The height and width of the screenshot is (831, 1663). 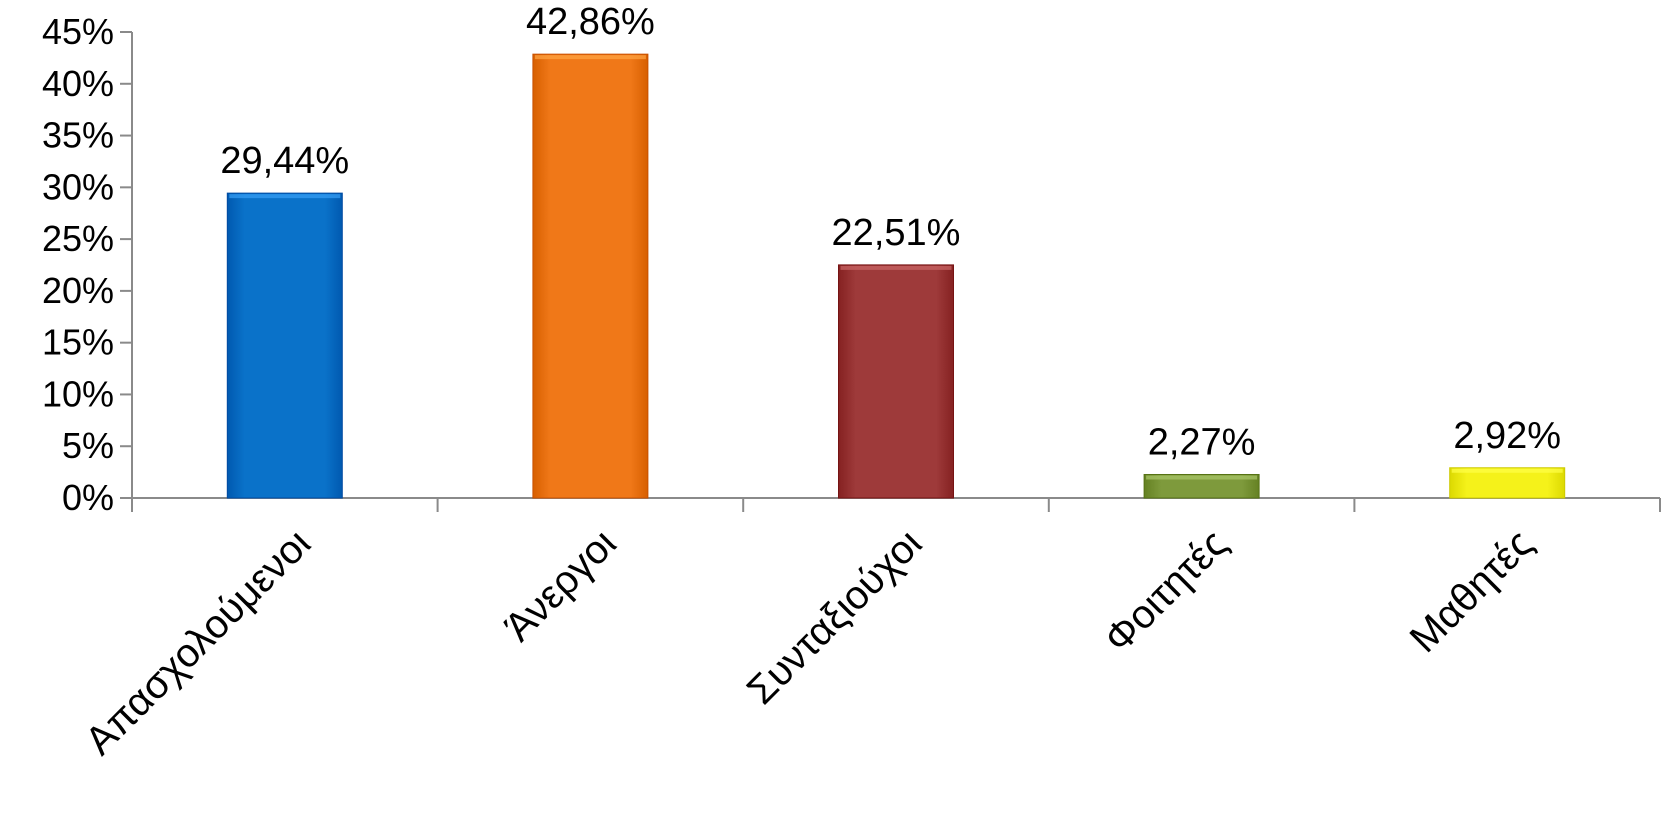 What do you see at coordinates (88, 497) in the screenshot?
I see `y-tick-label: 0%` at bounding box center [88, 497].